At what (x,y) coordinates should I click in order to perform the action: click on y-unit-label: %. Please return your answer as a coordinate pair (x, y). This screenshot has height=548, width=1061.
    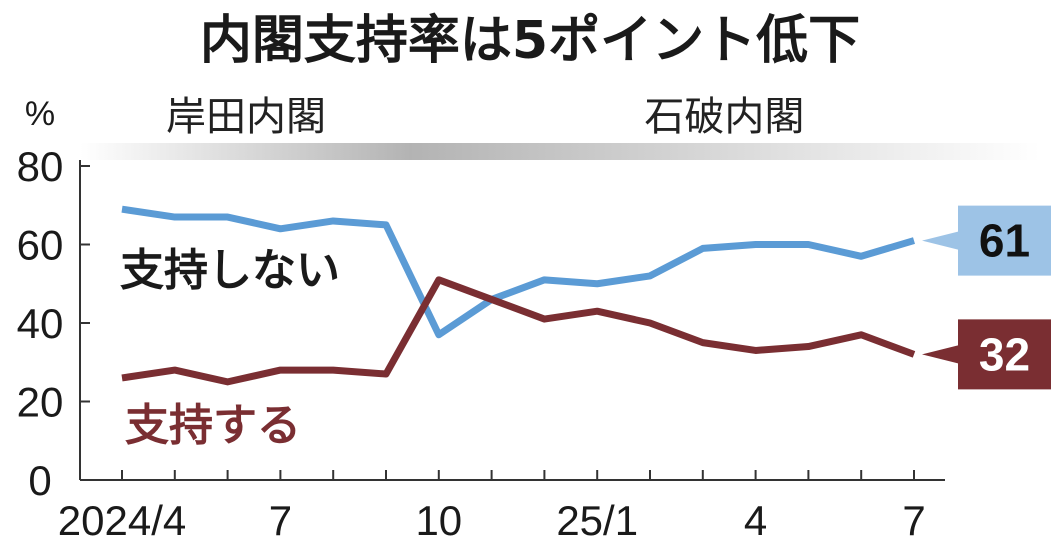
    Looking at the image, I should click on (40, 114).